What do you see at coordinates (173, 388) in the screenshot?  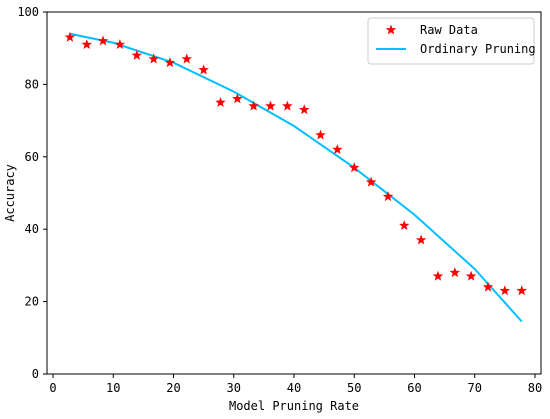 I see `x-tick-label: 20` at bounding box center [173, 388].